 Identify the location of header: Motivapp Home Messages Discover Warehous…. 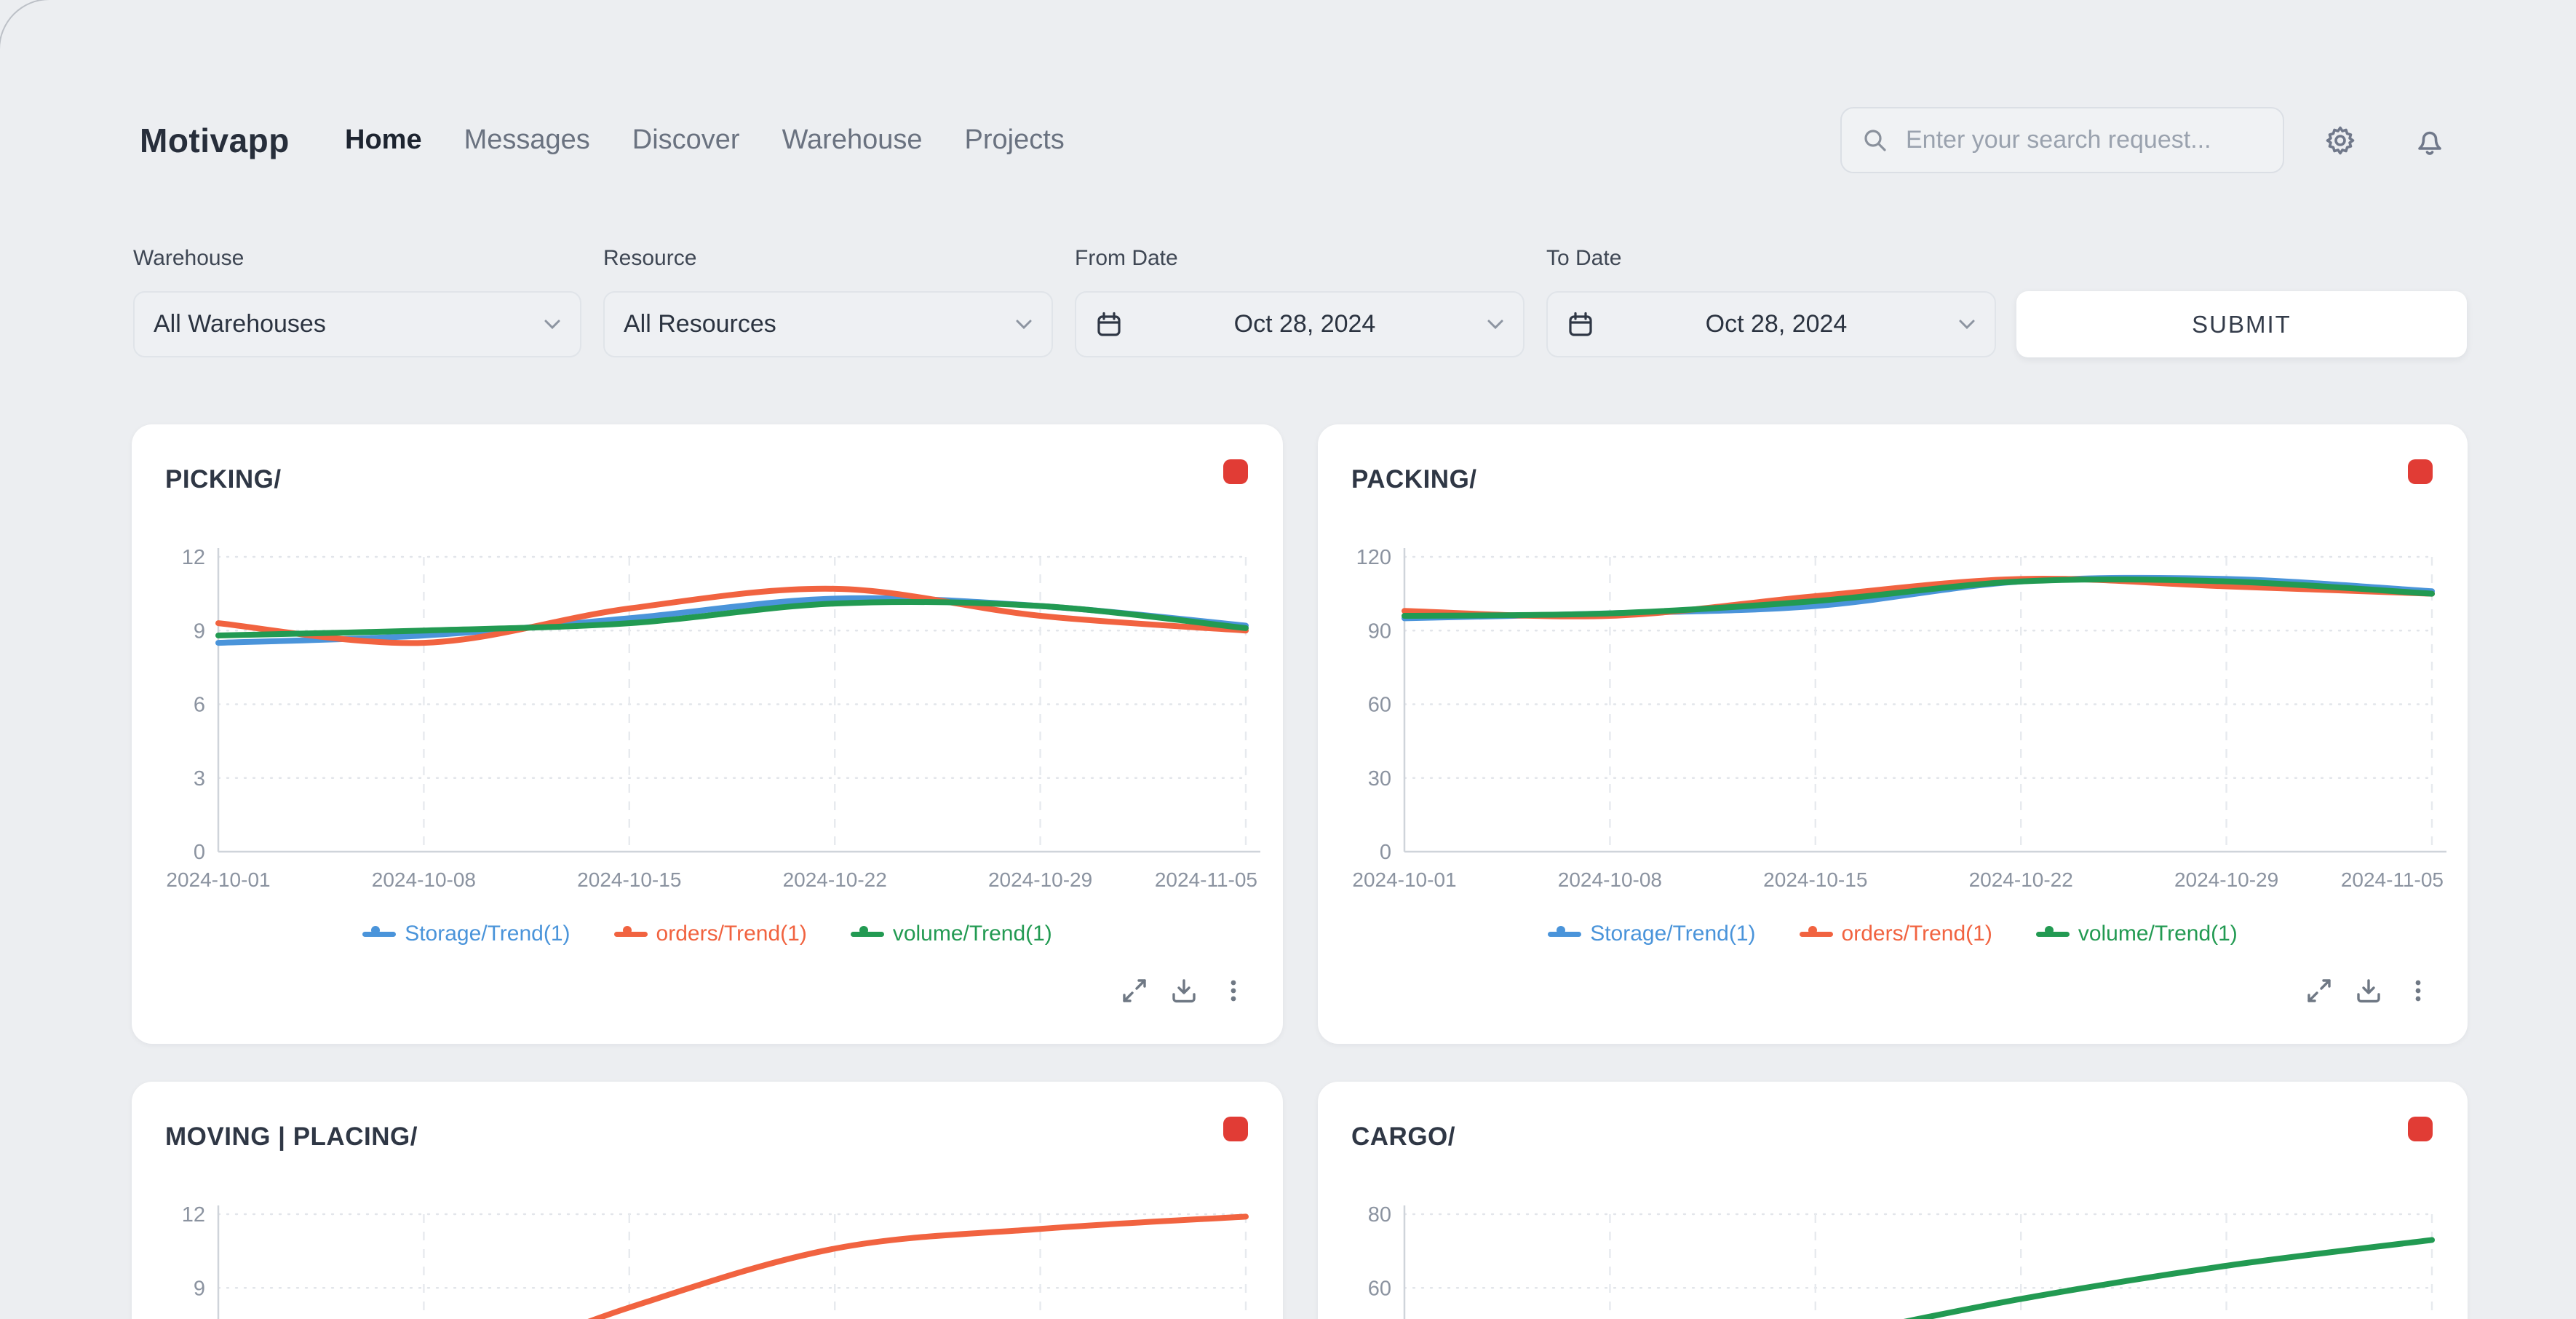
(1288, 140).